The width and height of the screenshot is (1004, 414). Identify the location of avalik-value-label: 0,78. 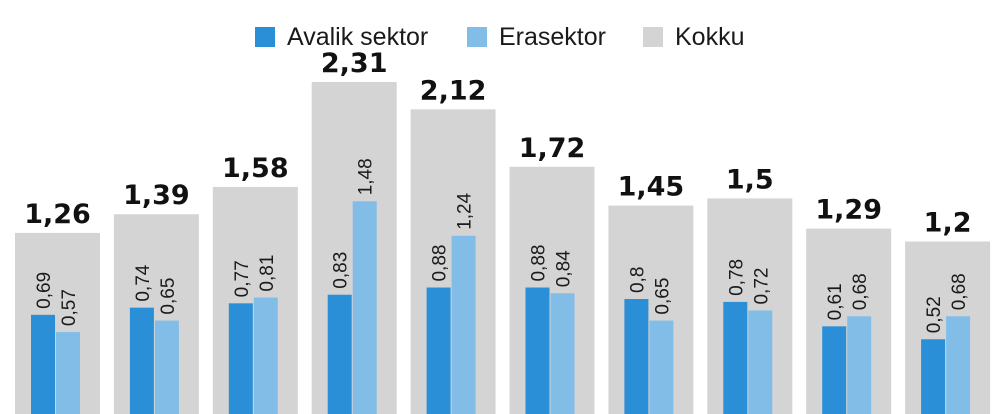
(736, 277).